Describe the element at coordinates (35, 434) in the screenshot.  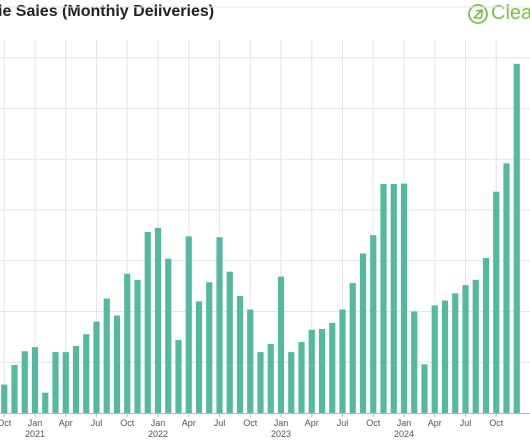
I see `x-year-label: 2021` at that location.